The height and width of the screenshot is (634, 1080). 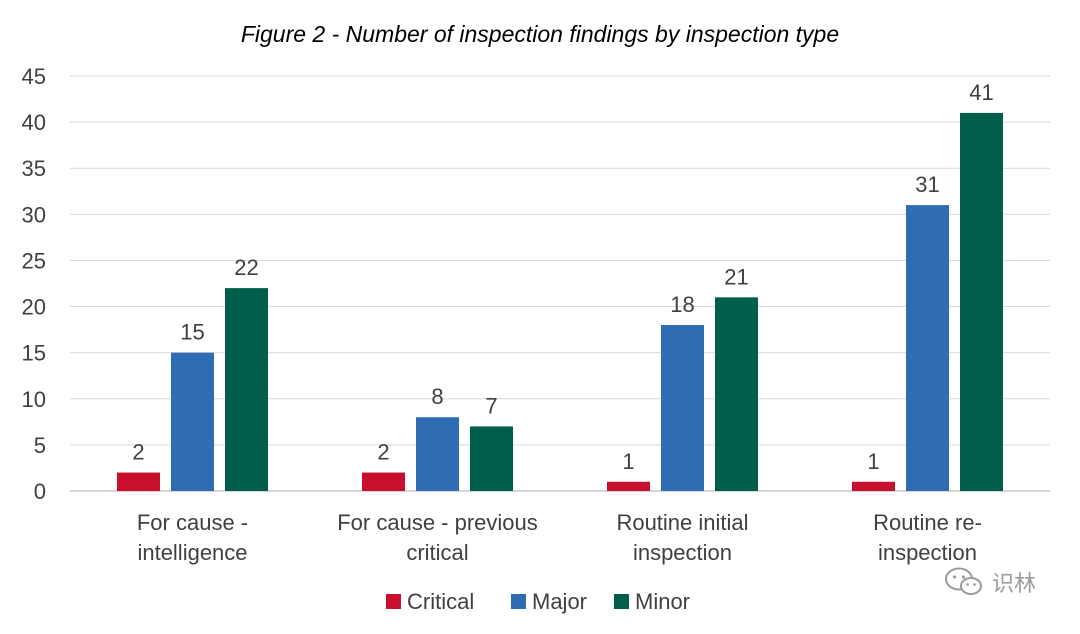 I want to click on watermark: 识林, so click(x=990, y=582).